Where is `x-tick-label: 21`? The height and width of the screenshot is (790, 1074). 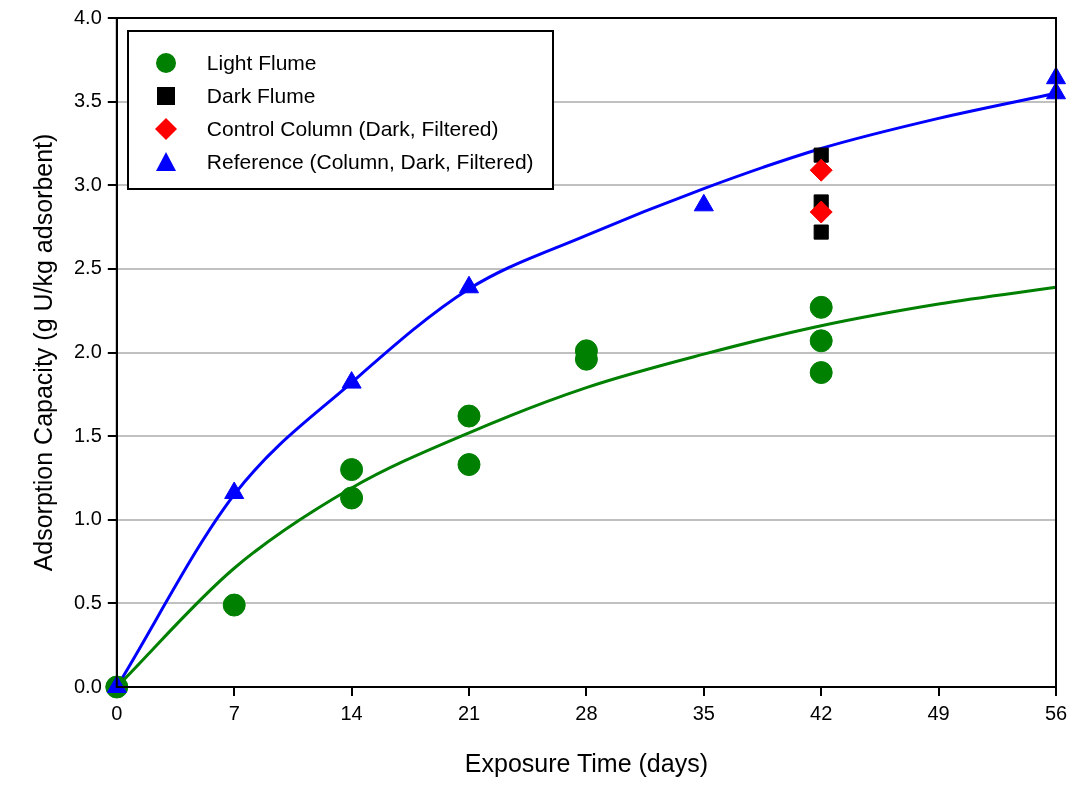 x-tick-label: 21 is located at coordinates (469, 712).